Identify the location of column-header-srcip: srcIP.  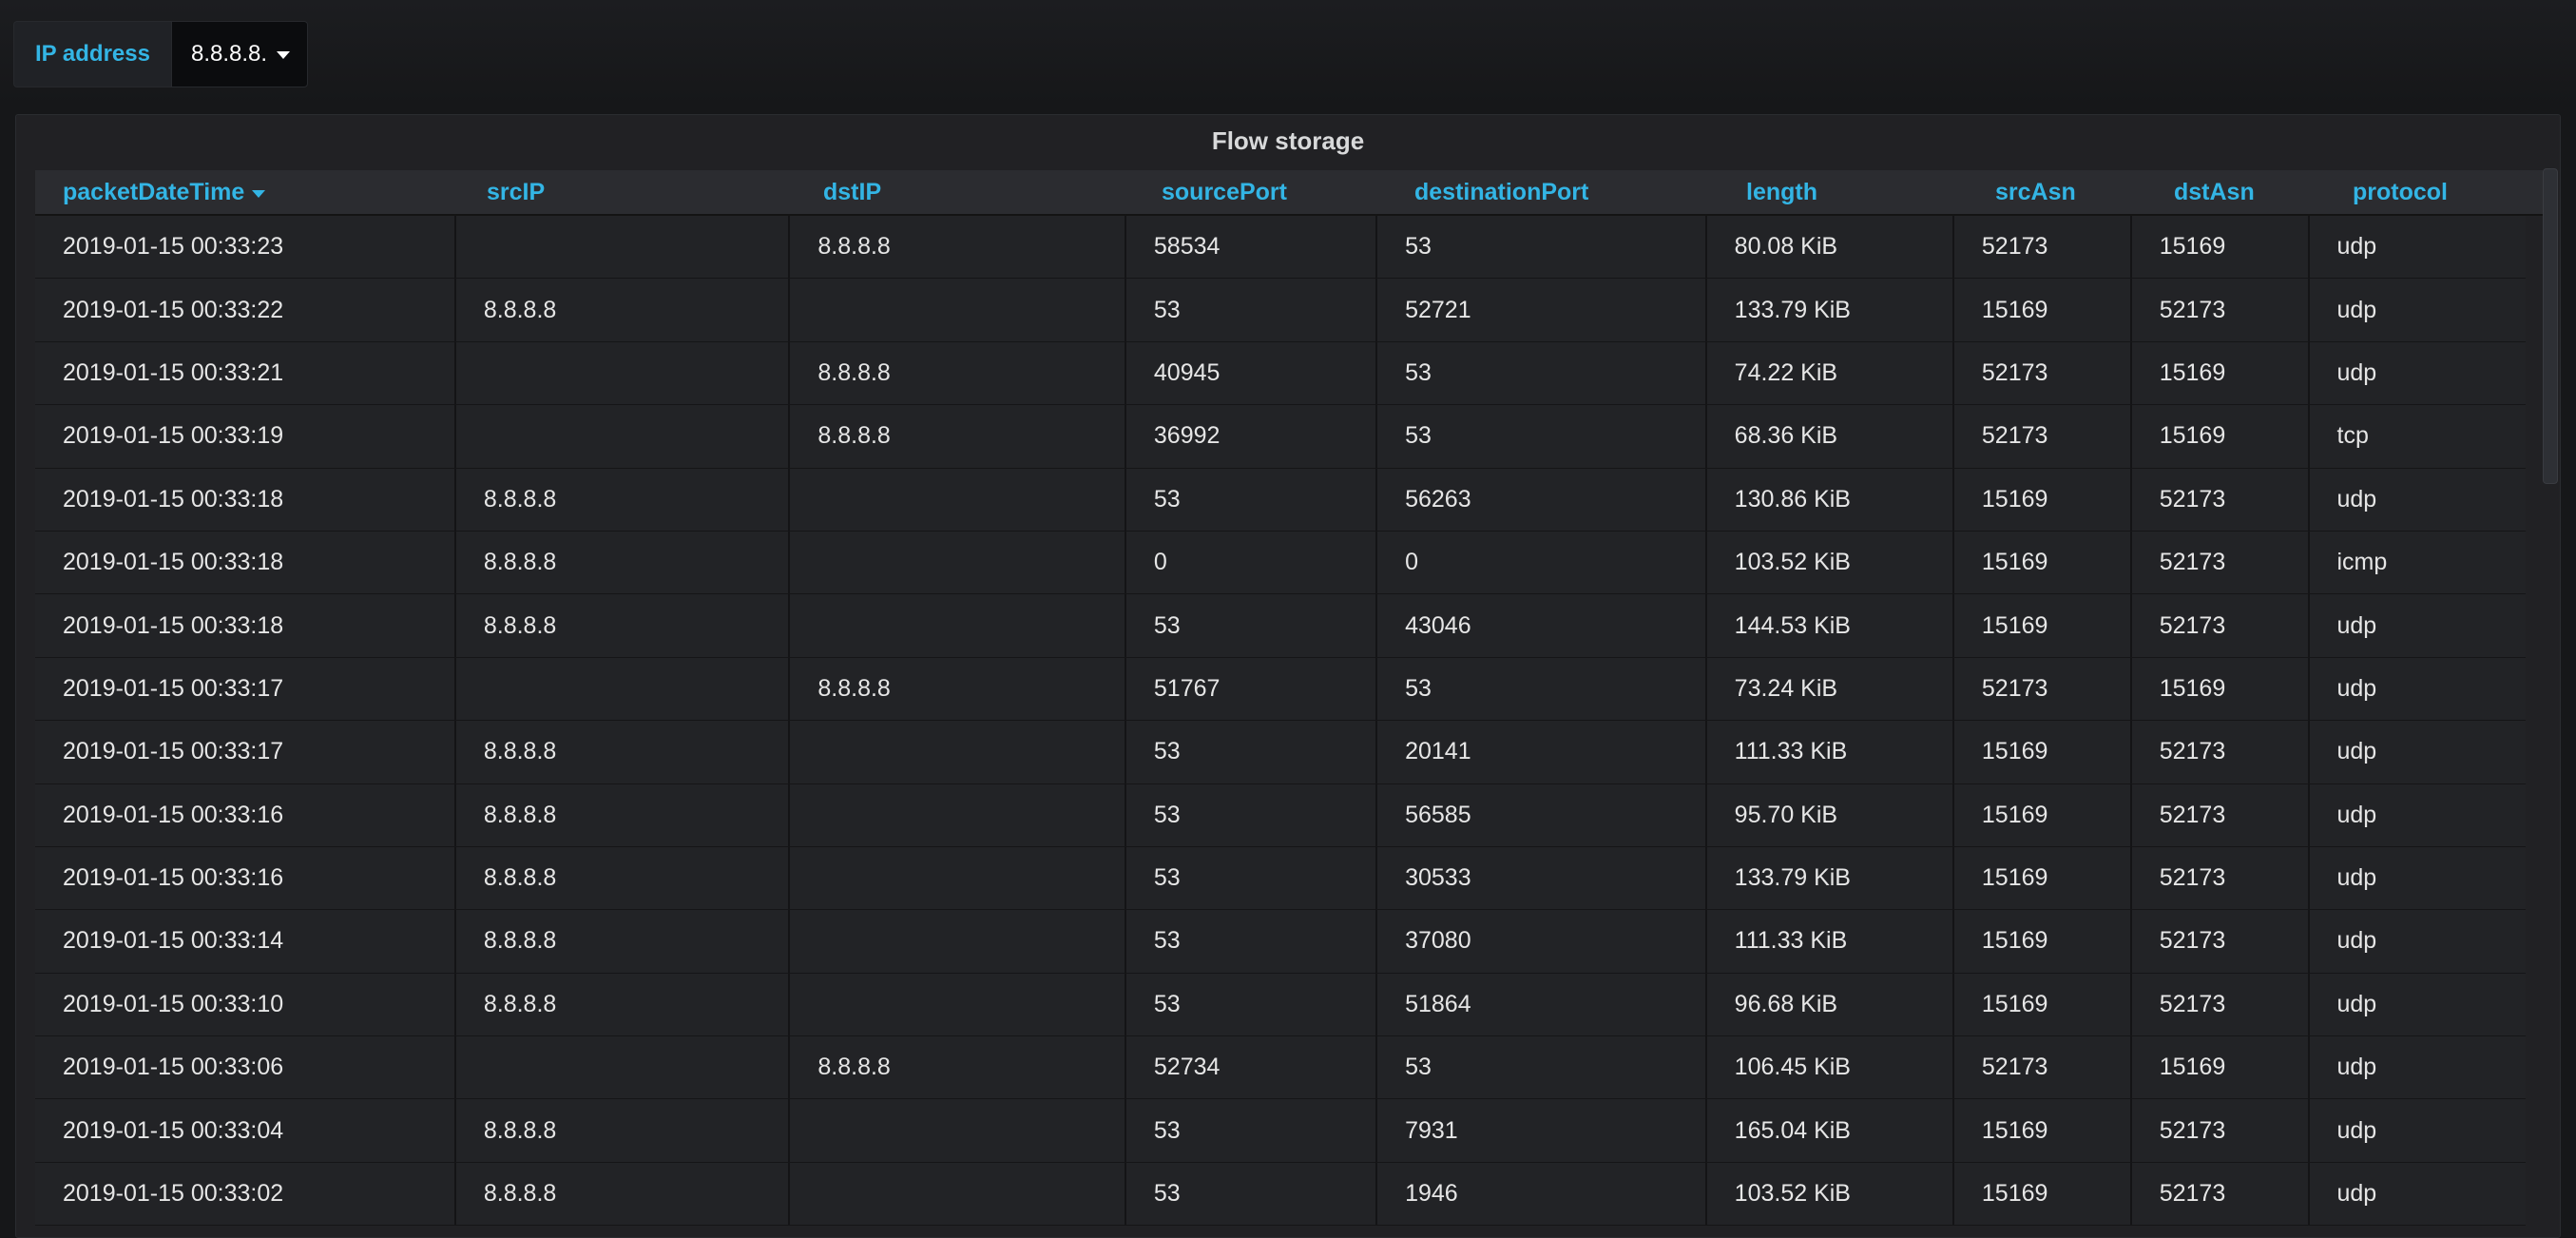
(627, 192).